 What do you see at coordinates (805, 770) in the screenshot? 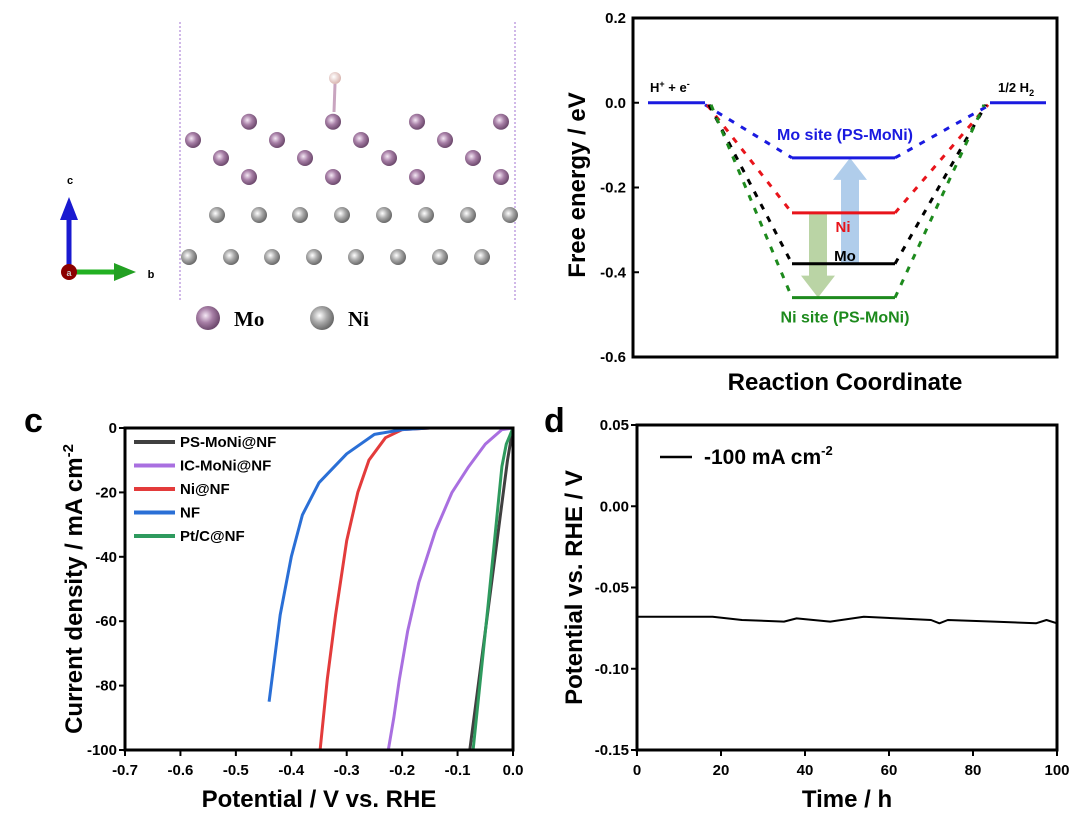
I see `x-tick-label: 40` at bounding box center [805, 770].